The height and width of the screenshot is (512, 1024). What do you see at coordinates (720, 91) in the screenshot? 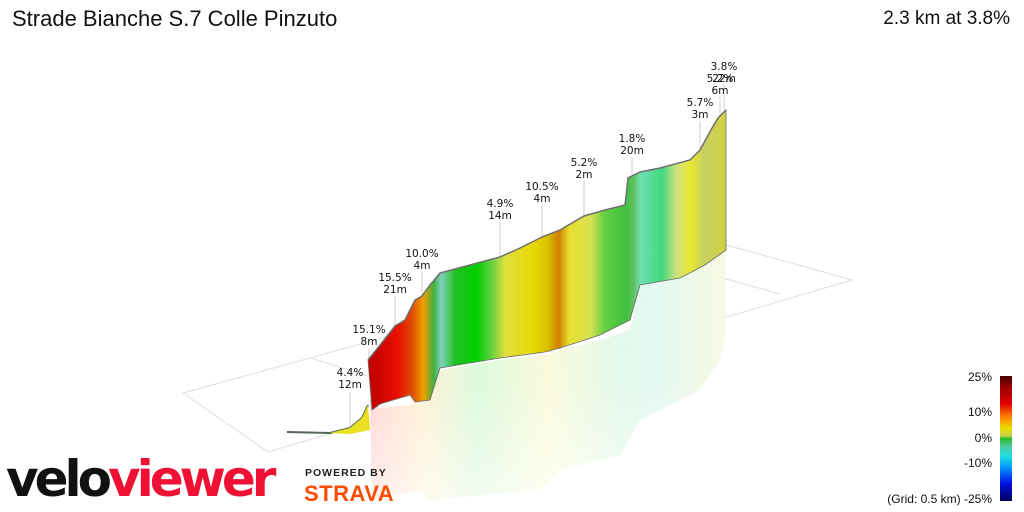
I see `annotation-length: 6m` at bounding box center [720, 91].